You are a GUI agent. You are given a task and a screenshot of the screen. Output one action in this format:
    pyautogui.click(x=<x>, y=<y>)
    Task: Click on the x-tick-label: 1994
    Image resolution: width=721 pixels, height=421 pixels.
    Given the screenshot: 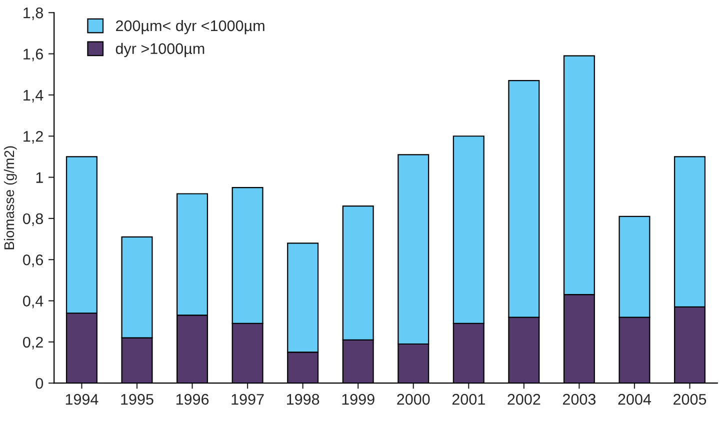 What is the action you would take?
    pyautogui.click(x=82, y=399)
    